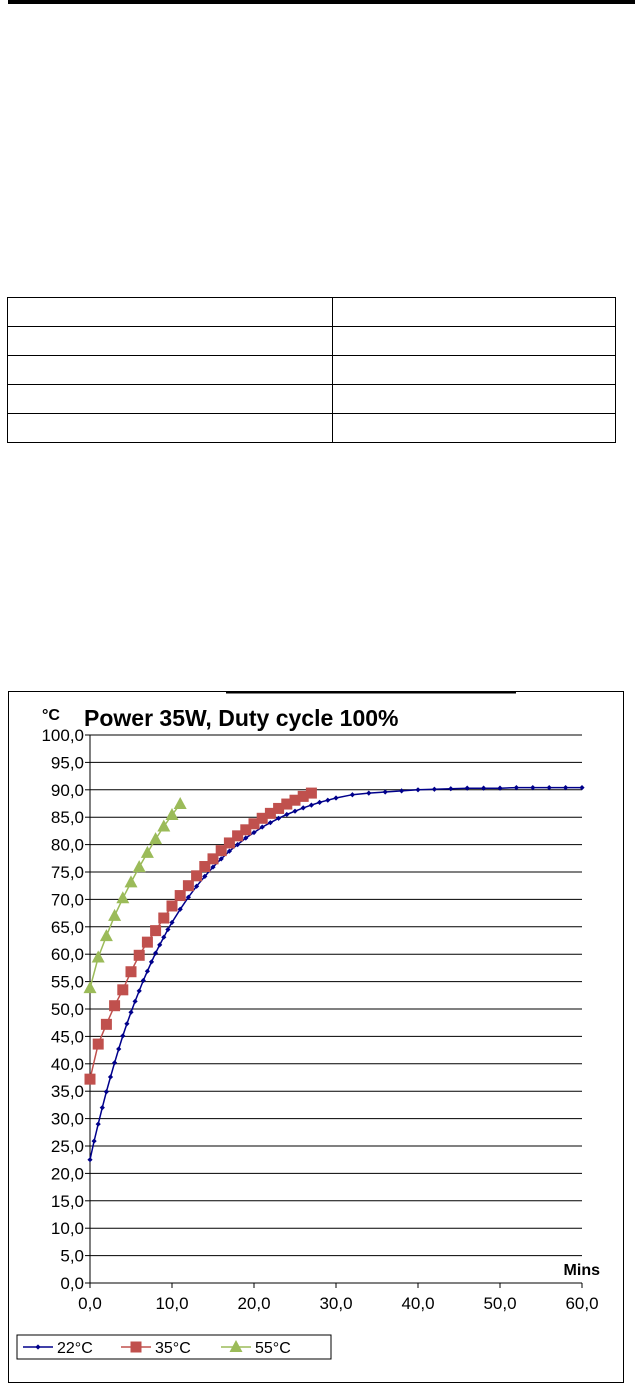  I want to click on y-tick-label: 60,0, so click(67, 954).